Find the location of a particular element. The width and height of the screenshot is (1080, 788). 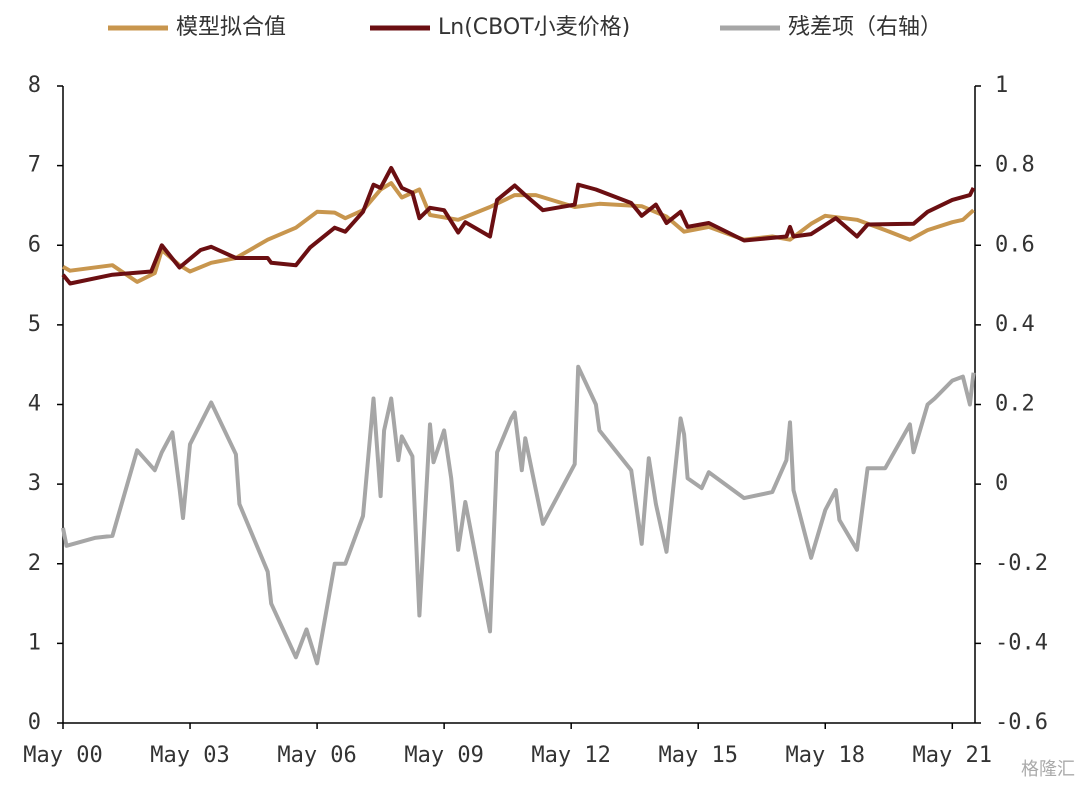

y-tick-label: 1 is located at coordinates (34, 642).